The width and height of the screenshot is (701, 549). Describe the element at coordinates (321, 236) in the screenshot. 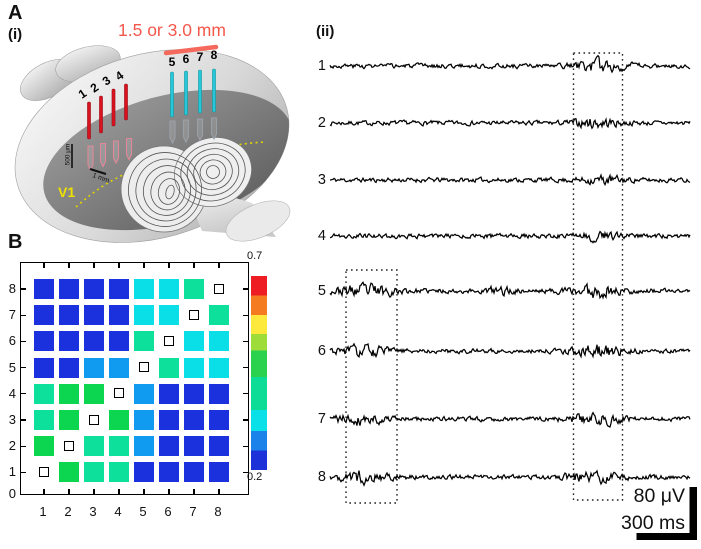

I see `trace-label-4: 4` at that location.